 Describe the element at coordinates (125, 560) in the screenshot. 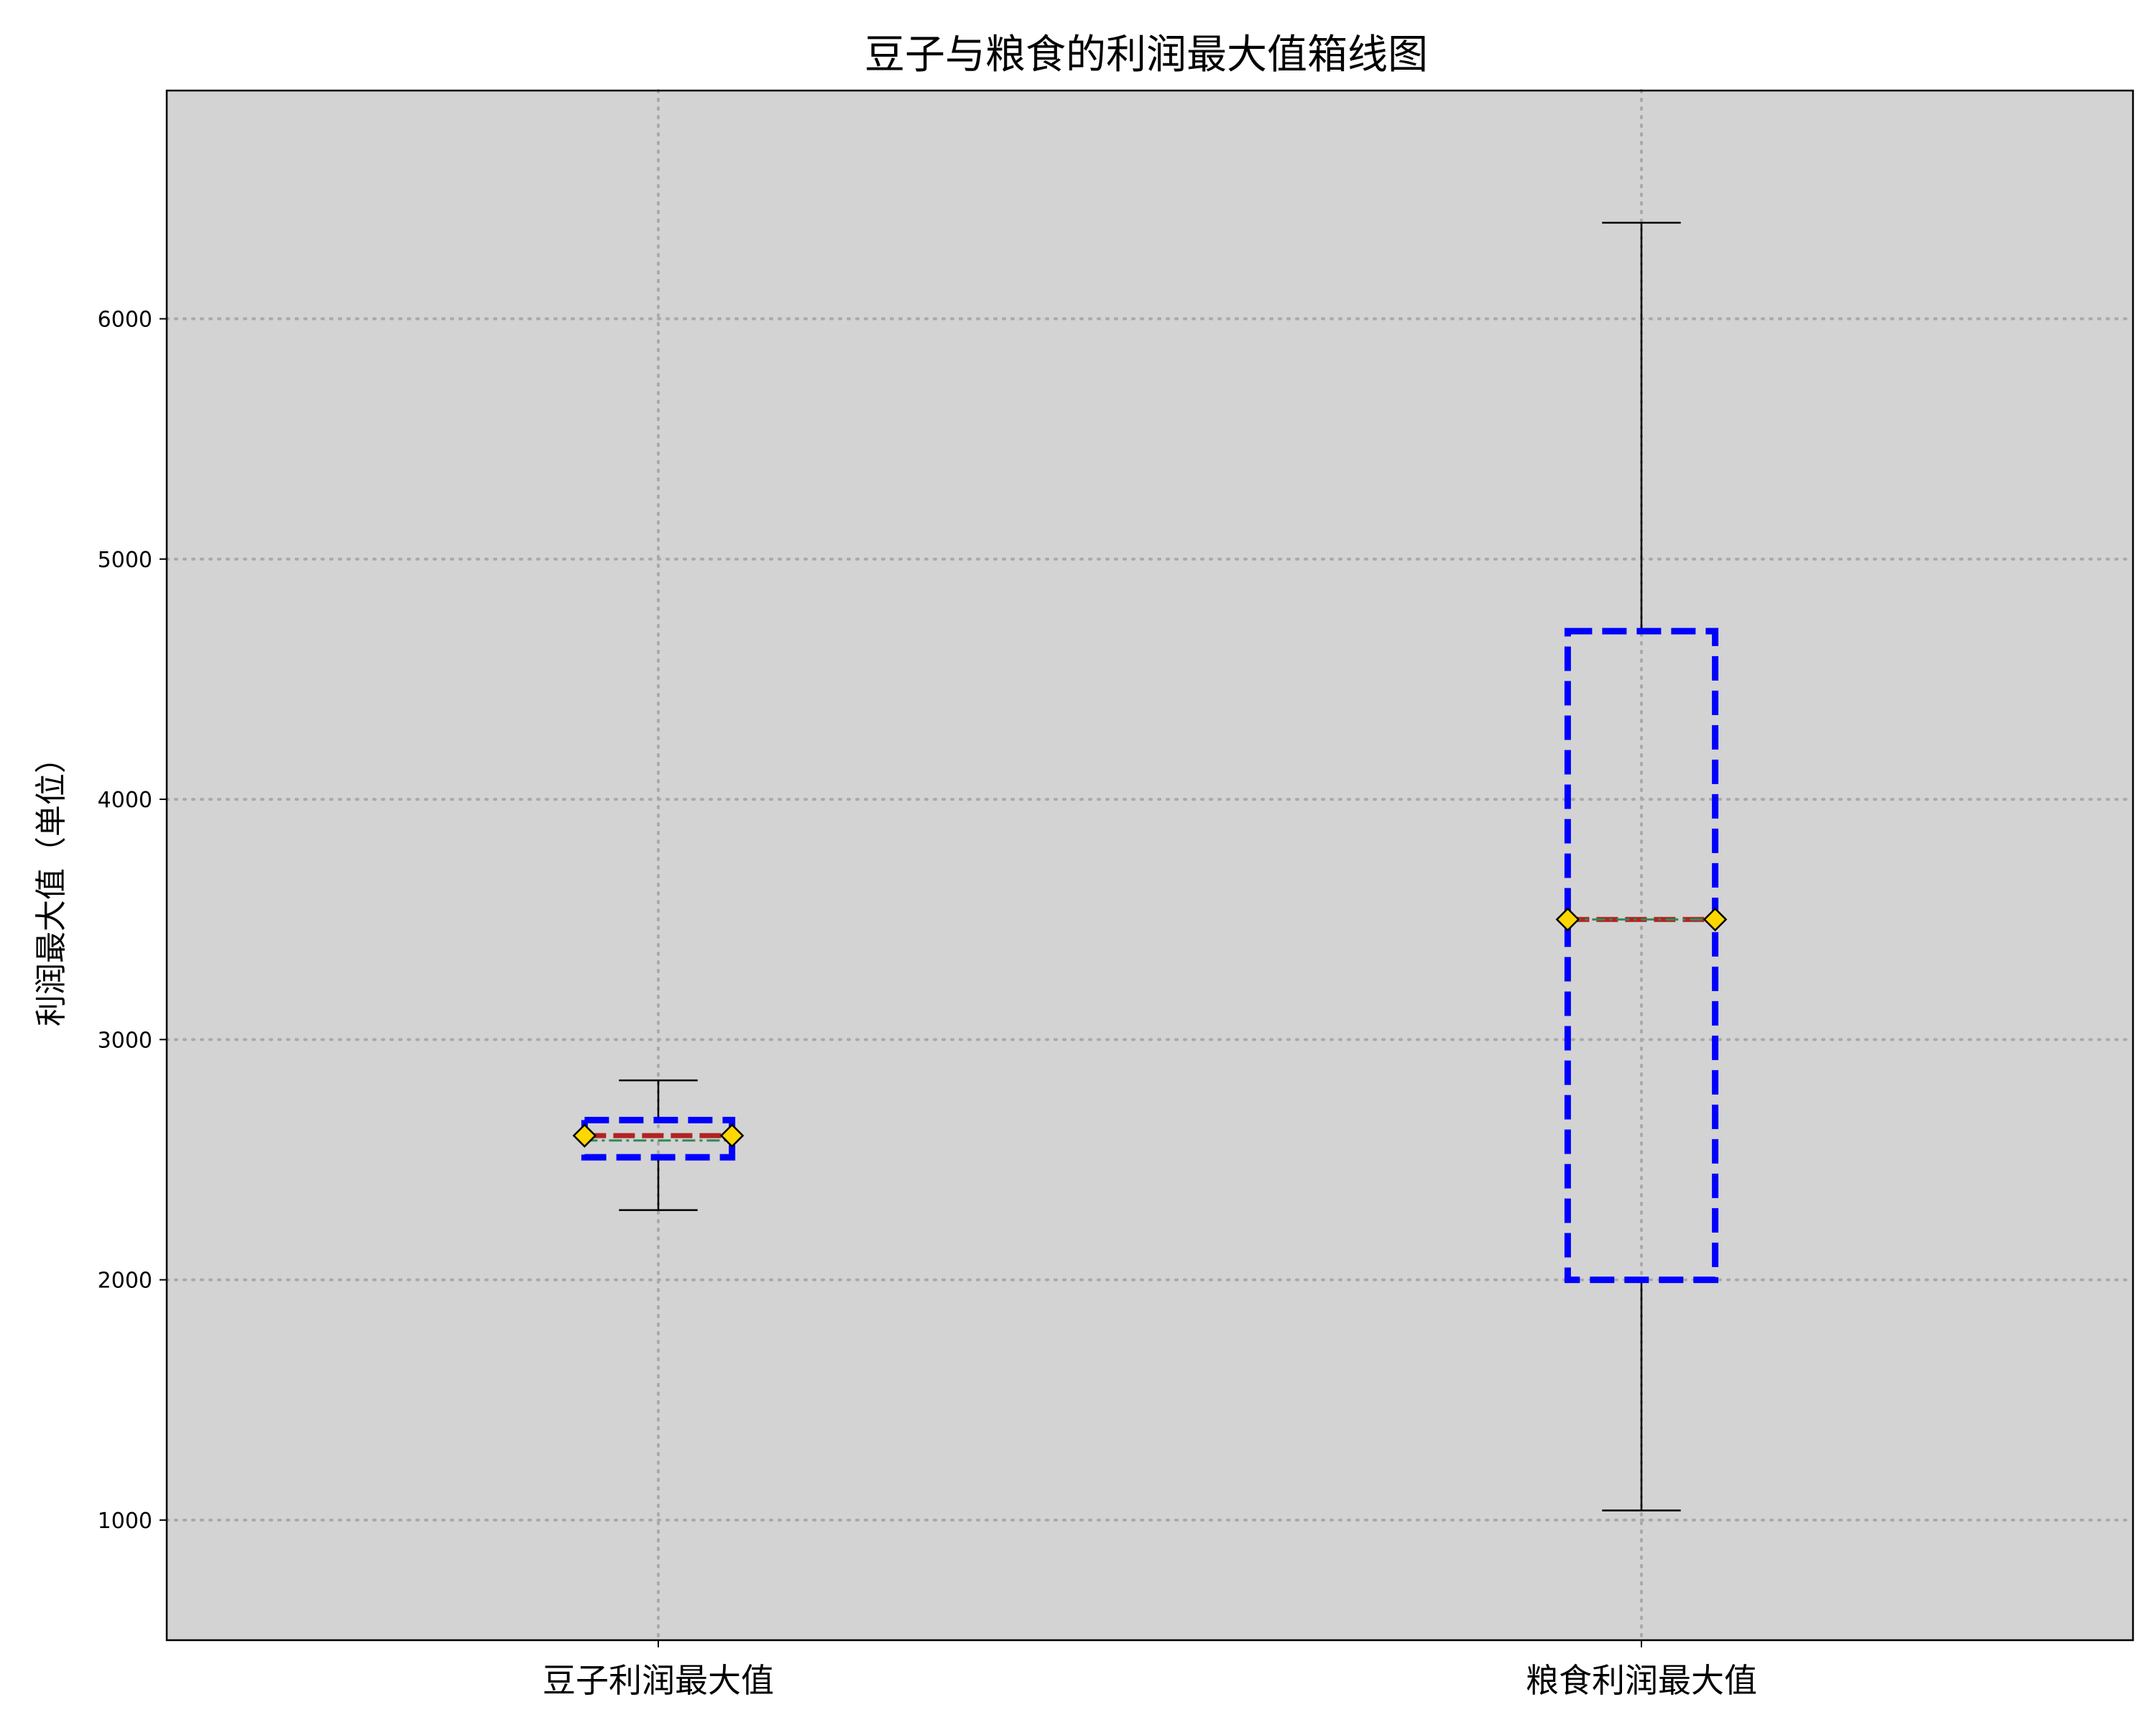

I see `y-tick-label: 5000` at that location.